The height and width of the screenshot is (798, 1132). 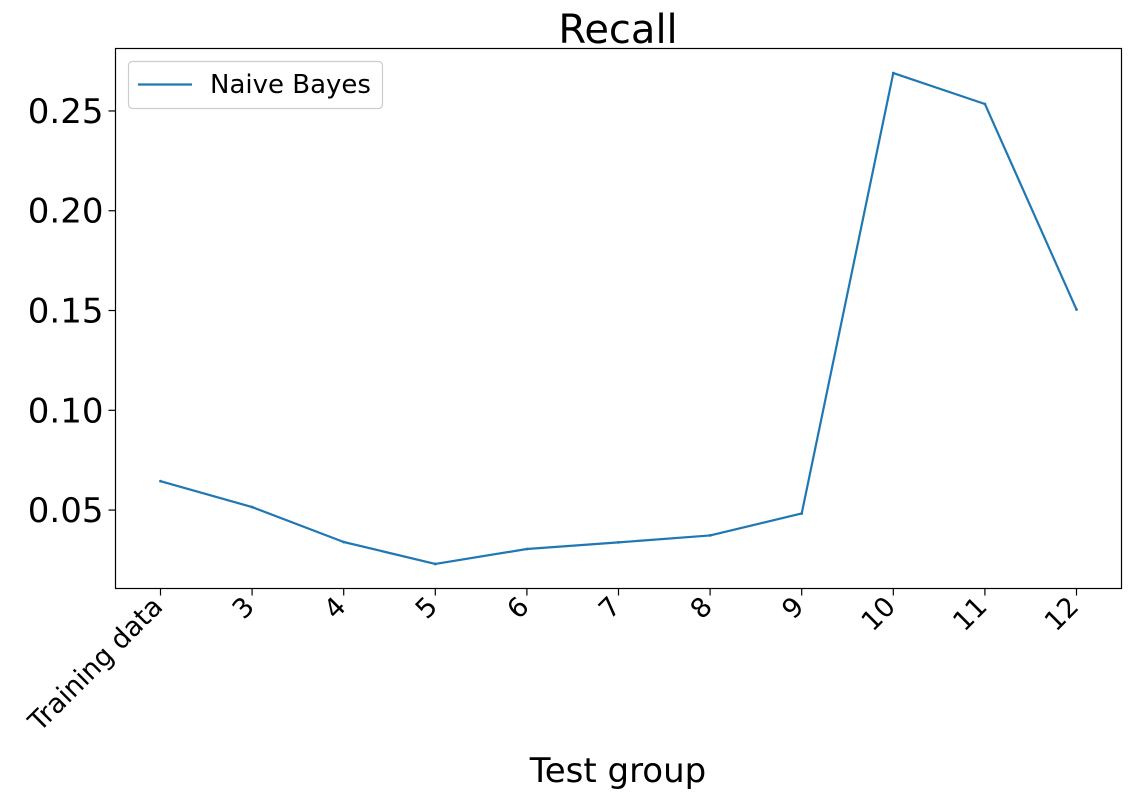 I want to click on legend-label-naive-bayes: Naive Bayes, so click(x=290, y=85).